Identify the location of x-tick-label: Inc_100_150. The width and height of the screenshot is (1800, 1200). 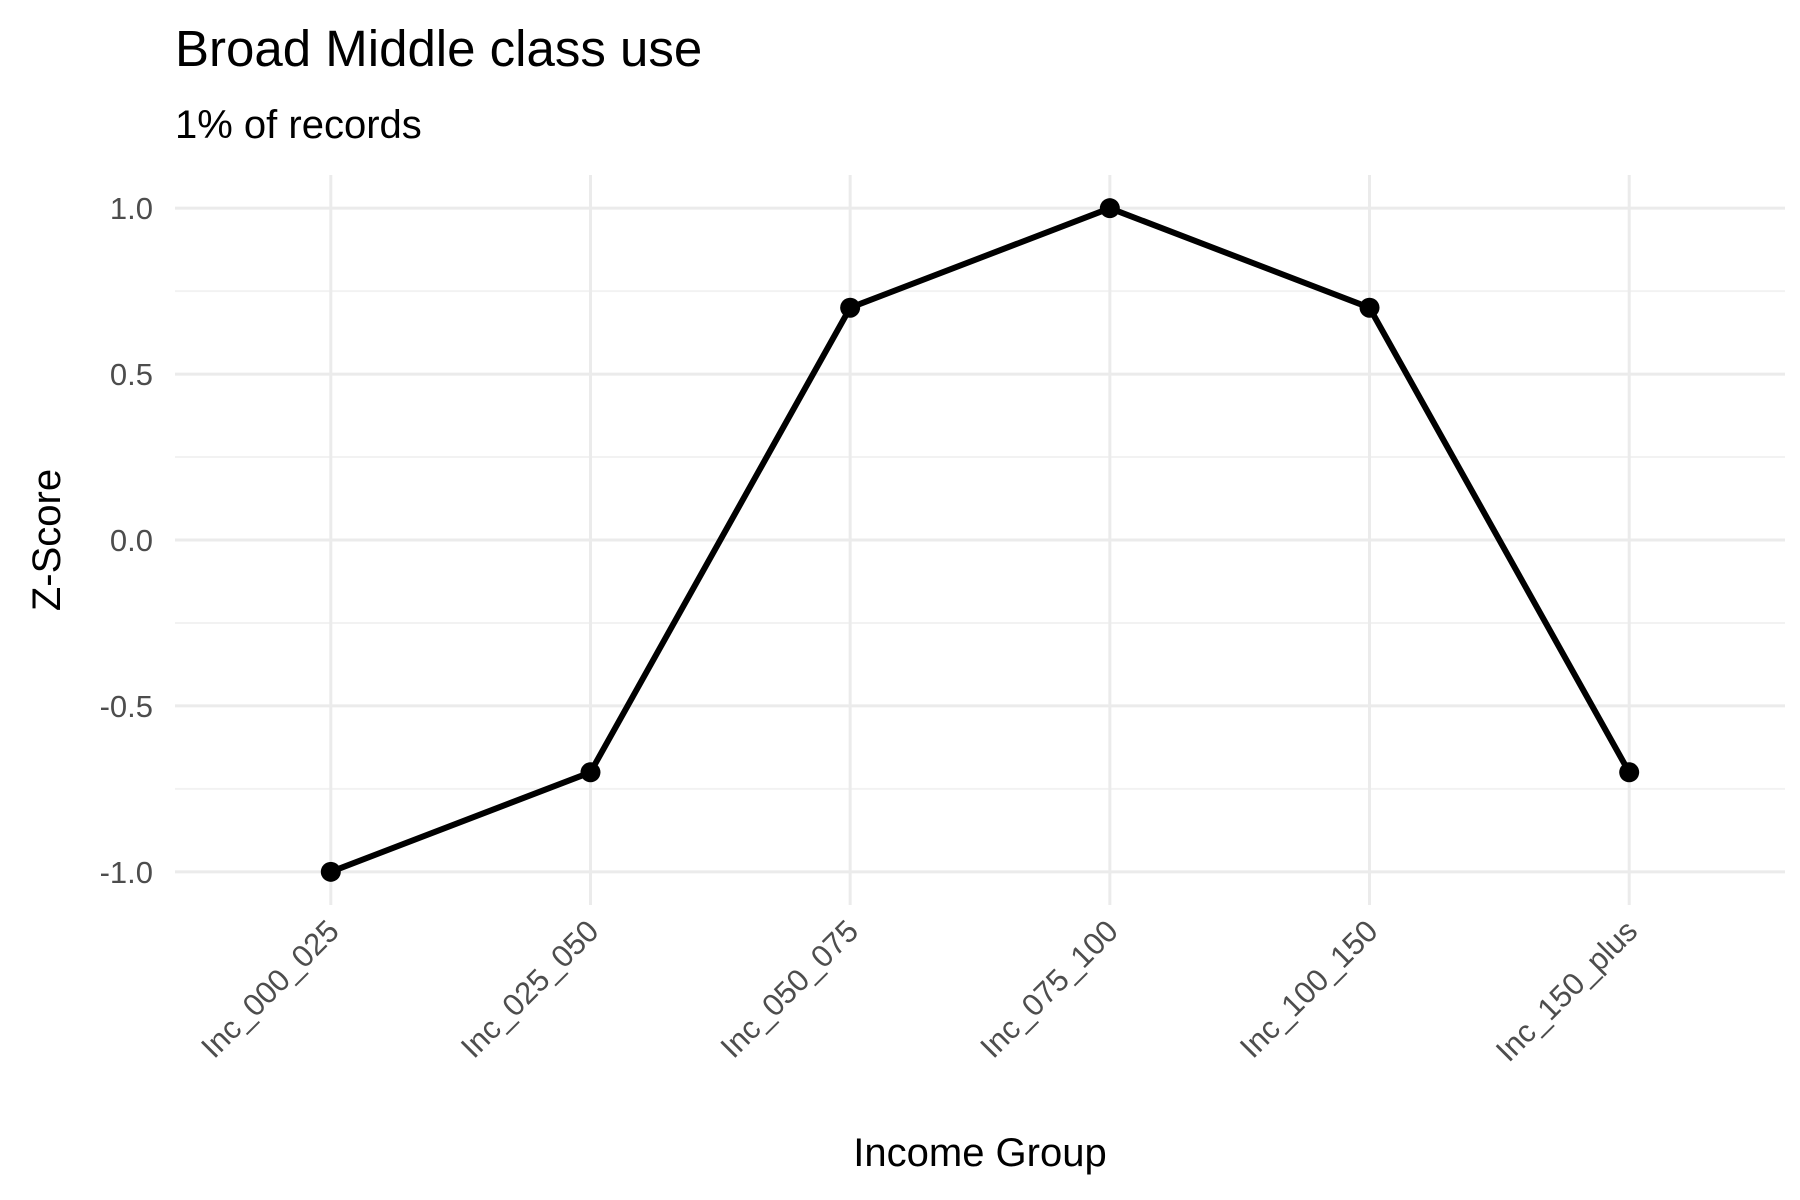
(1309, 989).